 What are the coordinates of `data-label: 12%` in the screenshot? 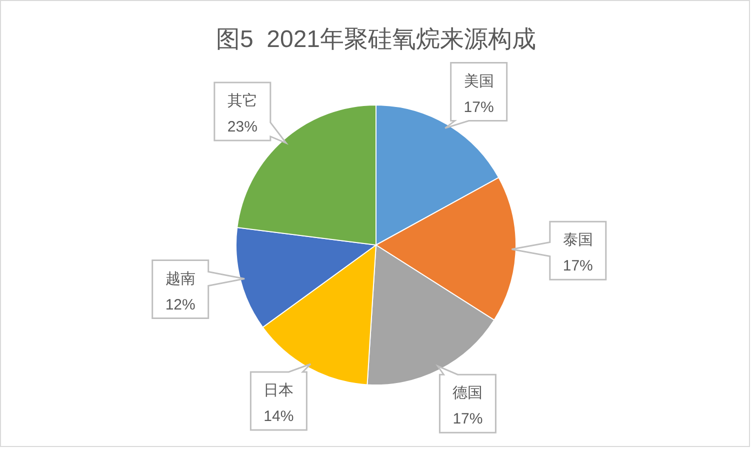 It's located at (180, 305).